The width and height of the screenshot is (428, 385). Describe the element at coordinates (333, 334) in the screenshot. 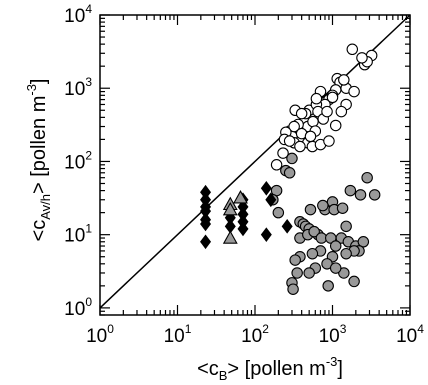

I see `x-tick-label: 10³` at that location.